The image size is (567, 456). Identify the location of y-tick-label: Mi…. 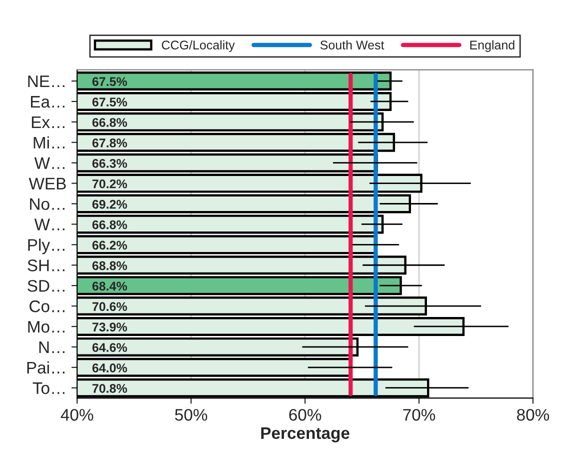
(49, 142).